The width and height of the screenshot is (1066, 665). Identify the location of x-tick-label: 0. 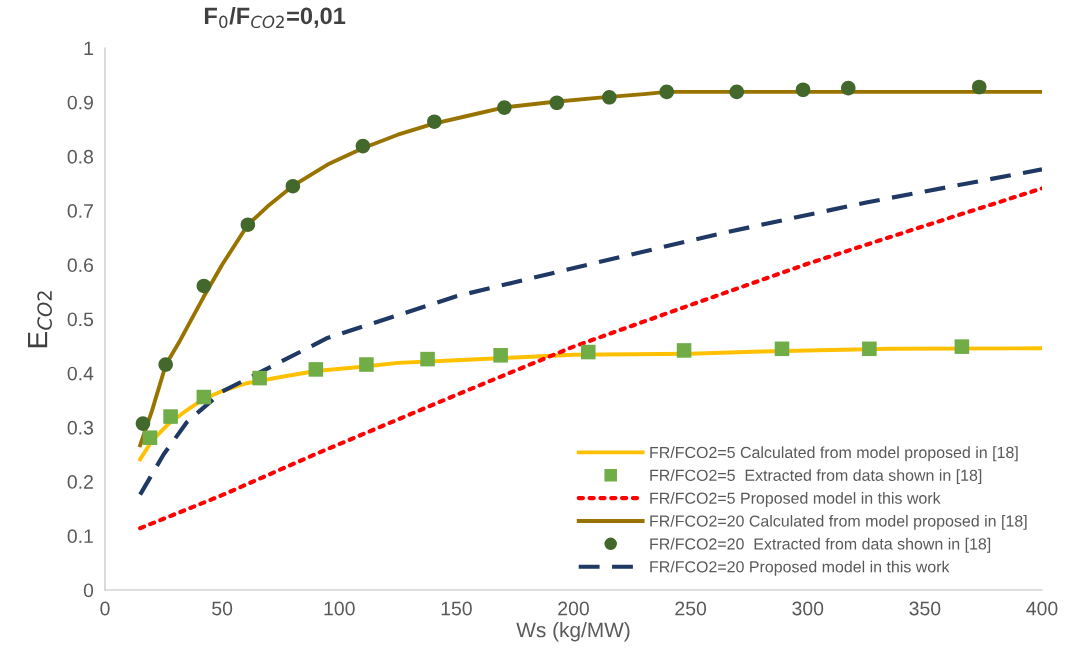
(105, 608).